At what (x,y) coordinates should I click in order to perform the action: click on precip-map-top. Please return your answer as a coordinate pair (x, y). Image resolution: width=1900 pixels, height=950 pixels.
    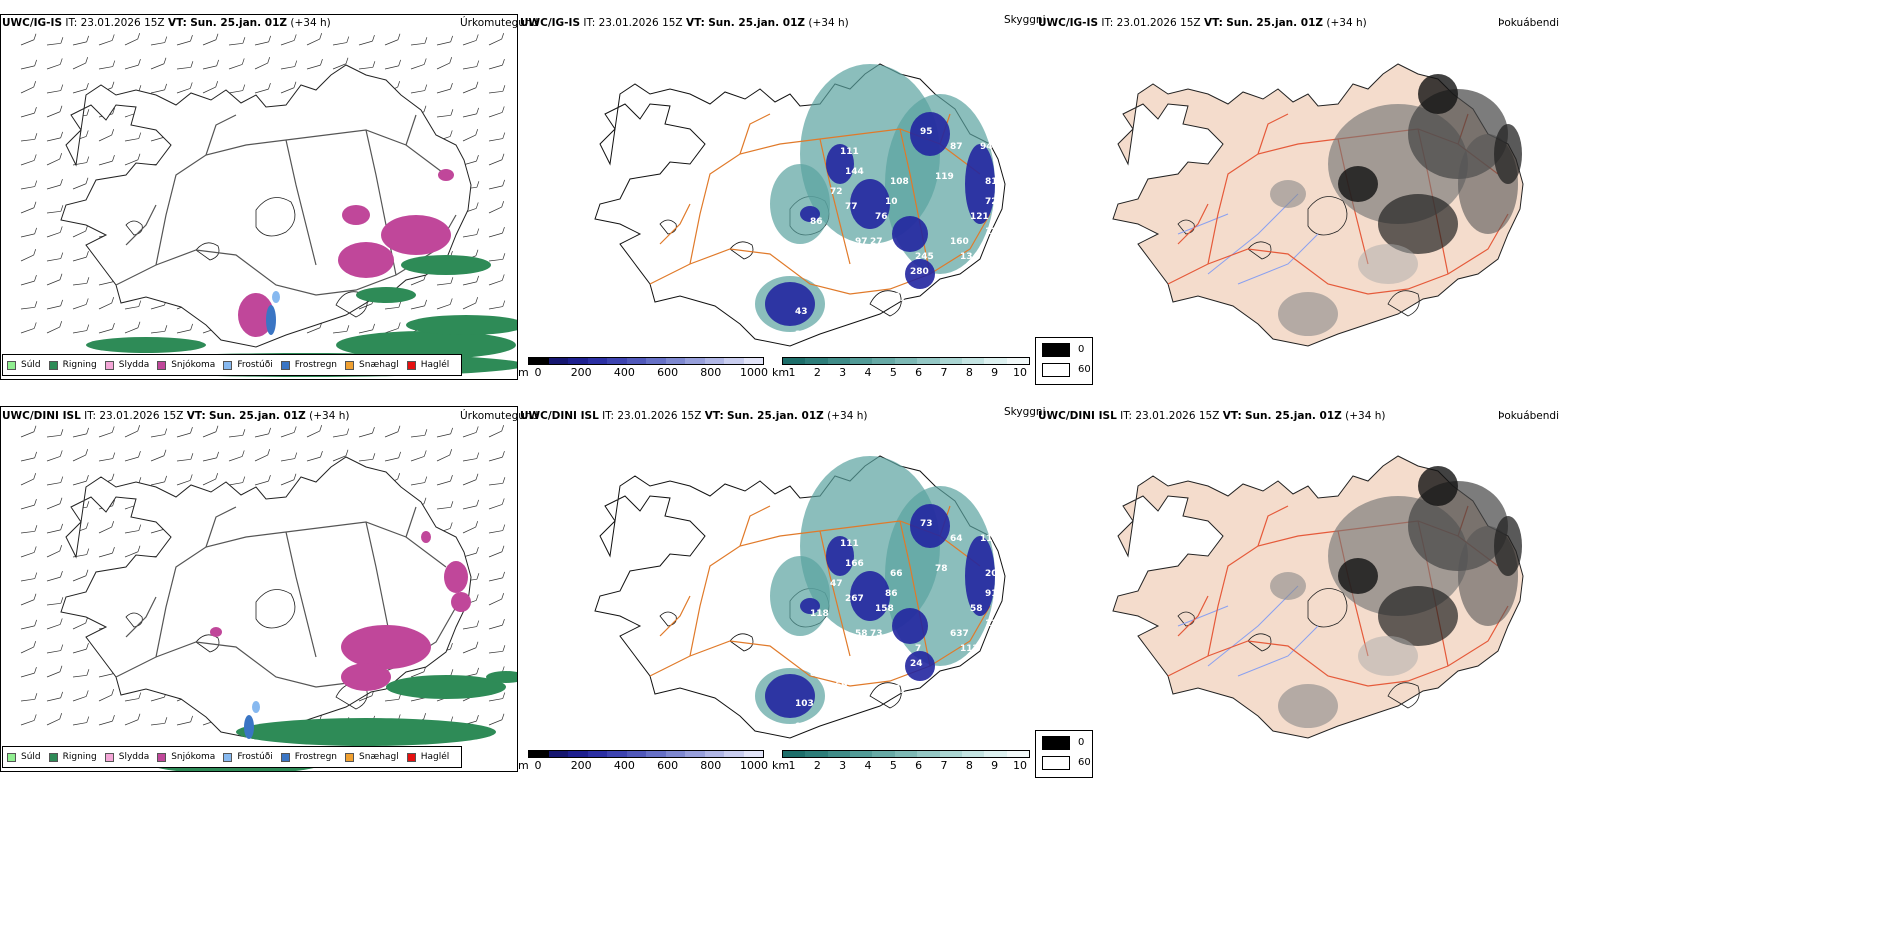
    Looking at the image, I should click on (268, 204).